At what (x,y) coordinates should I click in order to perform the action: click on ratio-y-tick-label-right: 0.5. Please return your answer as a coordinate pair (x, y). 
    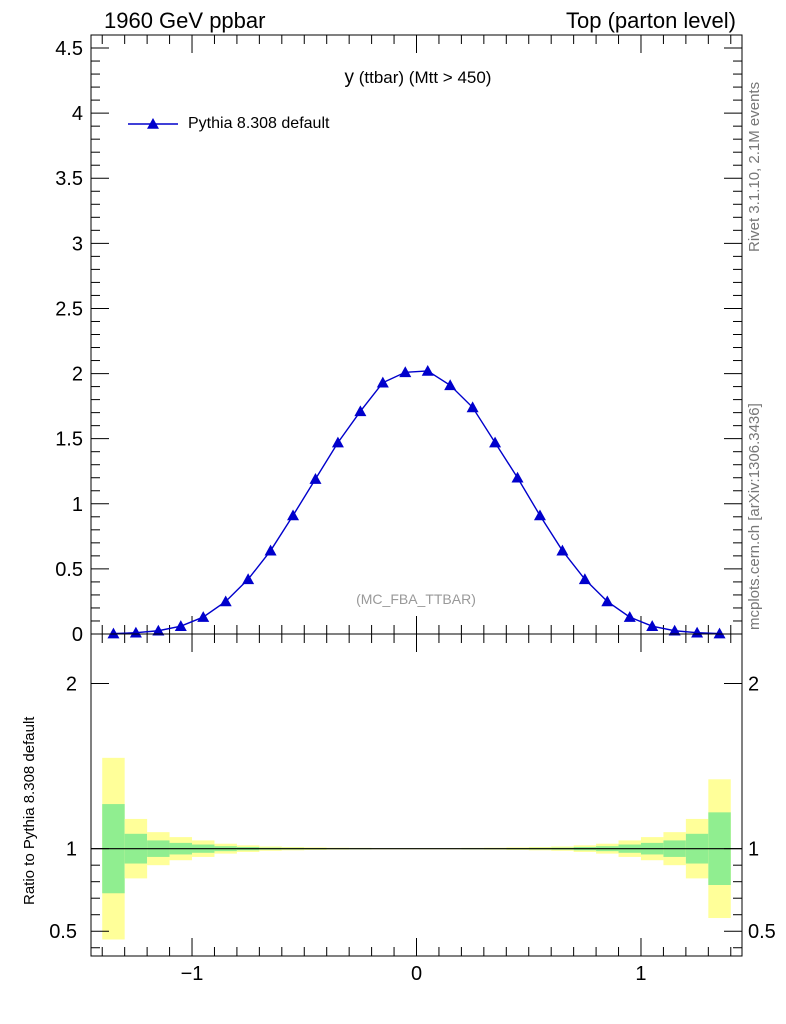
    Looking at the image, I should click on (762, 932).